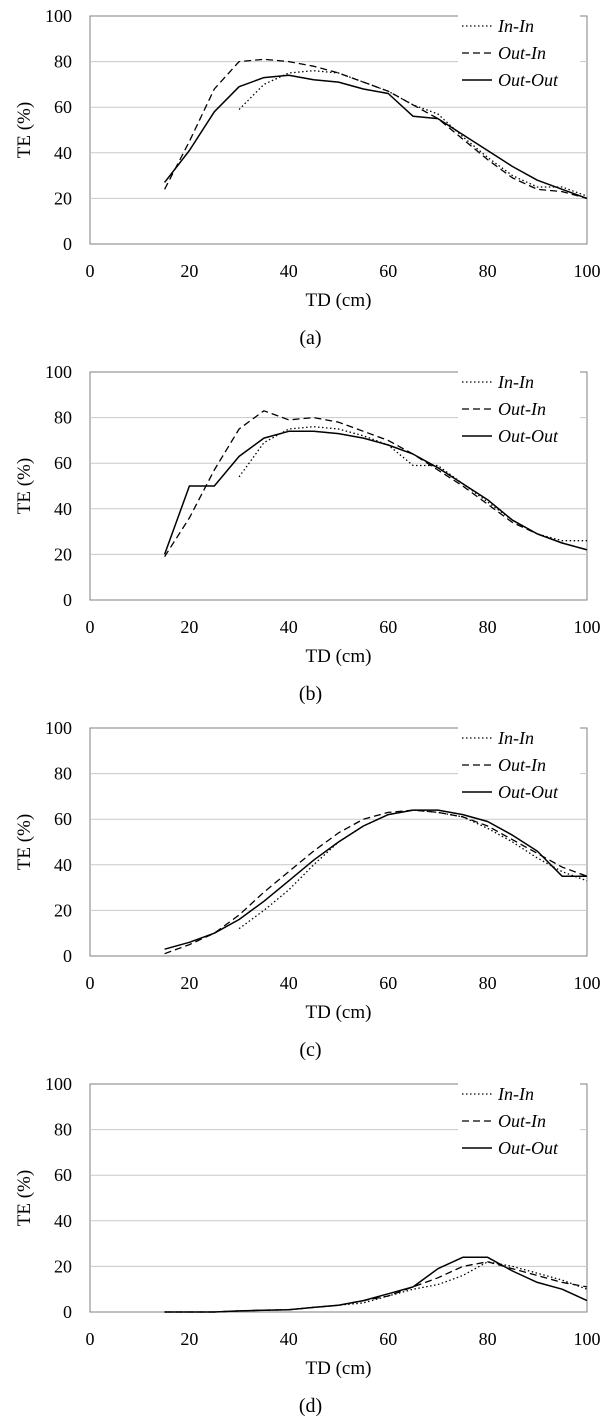  Describe the element at coordinates (310, 1050) in the screenshot. I see `panel-caption: (c)` at that location.